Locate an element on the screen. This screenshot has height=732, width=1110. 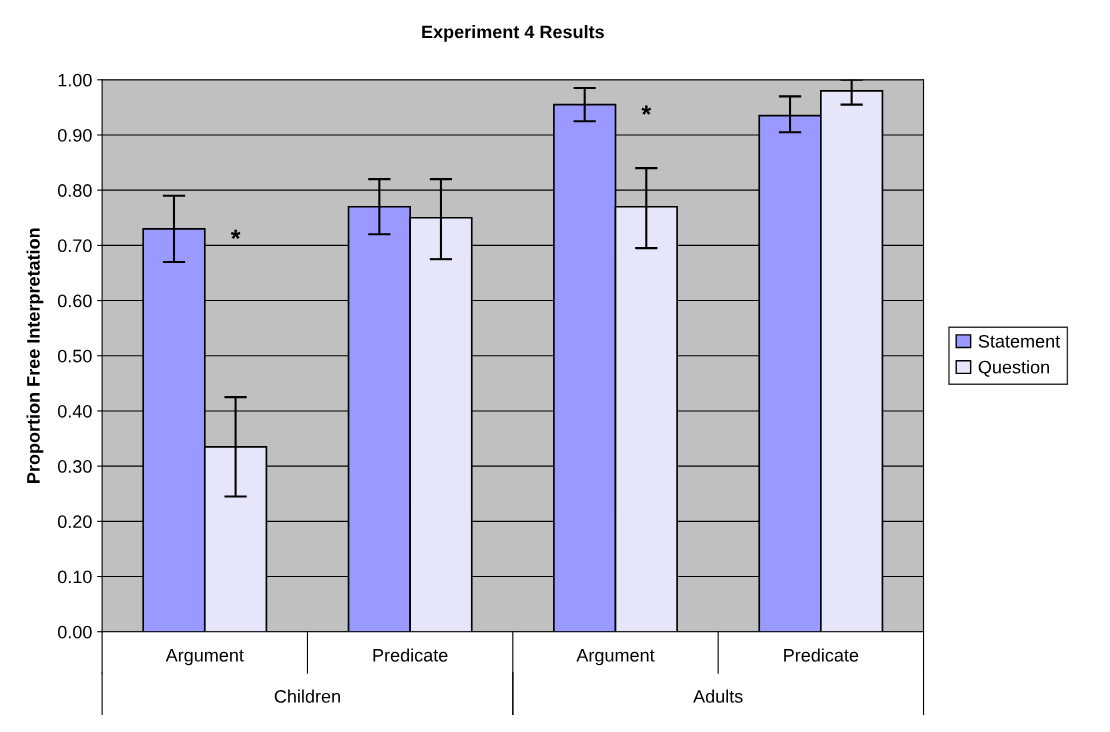
y-tick-label: 0.20 is located at coordinates (74, 522).